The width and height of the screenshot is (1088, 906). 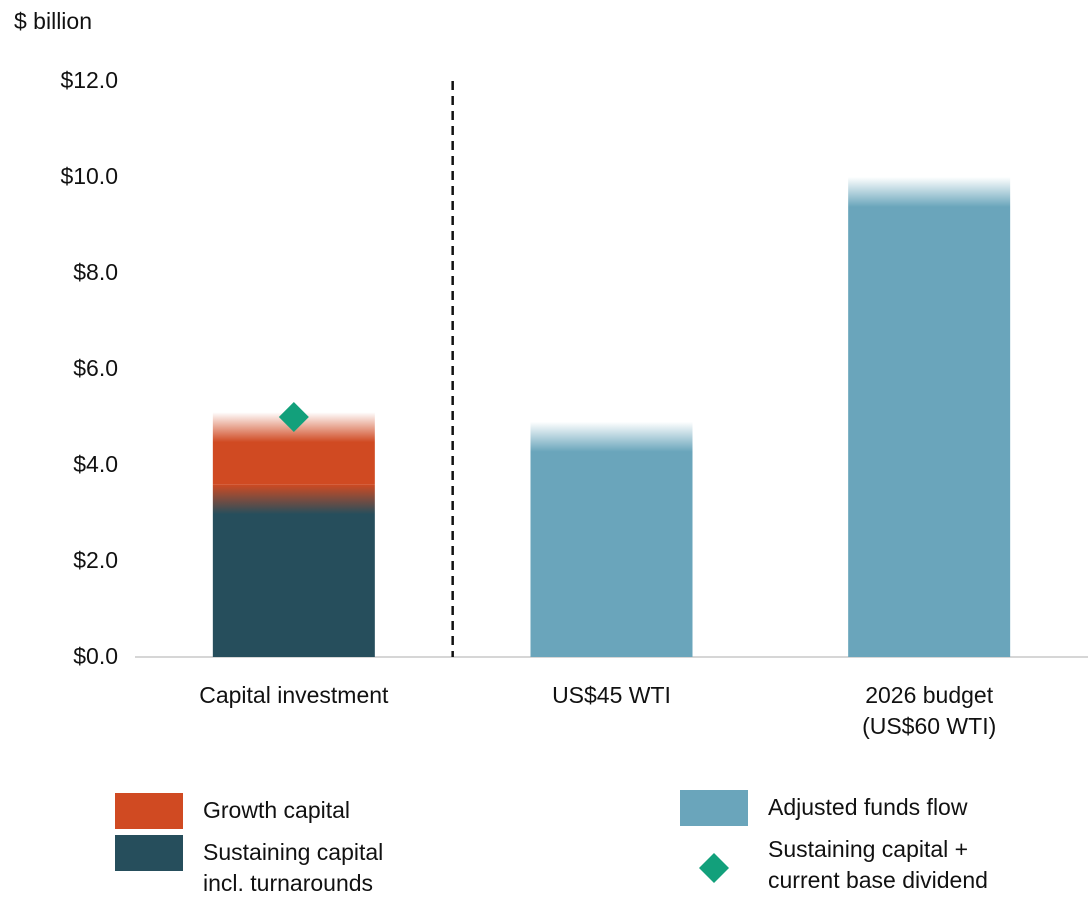 What do you see at coordinates (293, 867) in the screenshot?
I see `legend-label: Sustaining capital incl. turnarounds` at bounding box center [293, 867].